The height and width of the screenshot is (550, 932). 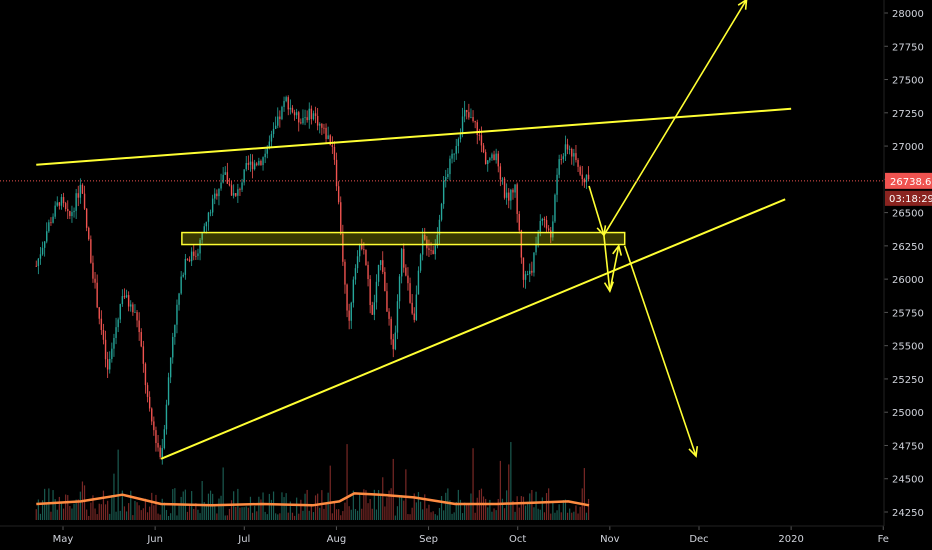 I want to click on current-price-label: 26738.6, so click(x=910, y=182).